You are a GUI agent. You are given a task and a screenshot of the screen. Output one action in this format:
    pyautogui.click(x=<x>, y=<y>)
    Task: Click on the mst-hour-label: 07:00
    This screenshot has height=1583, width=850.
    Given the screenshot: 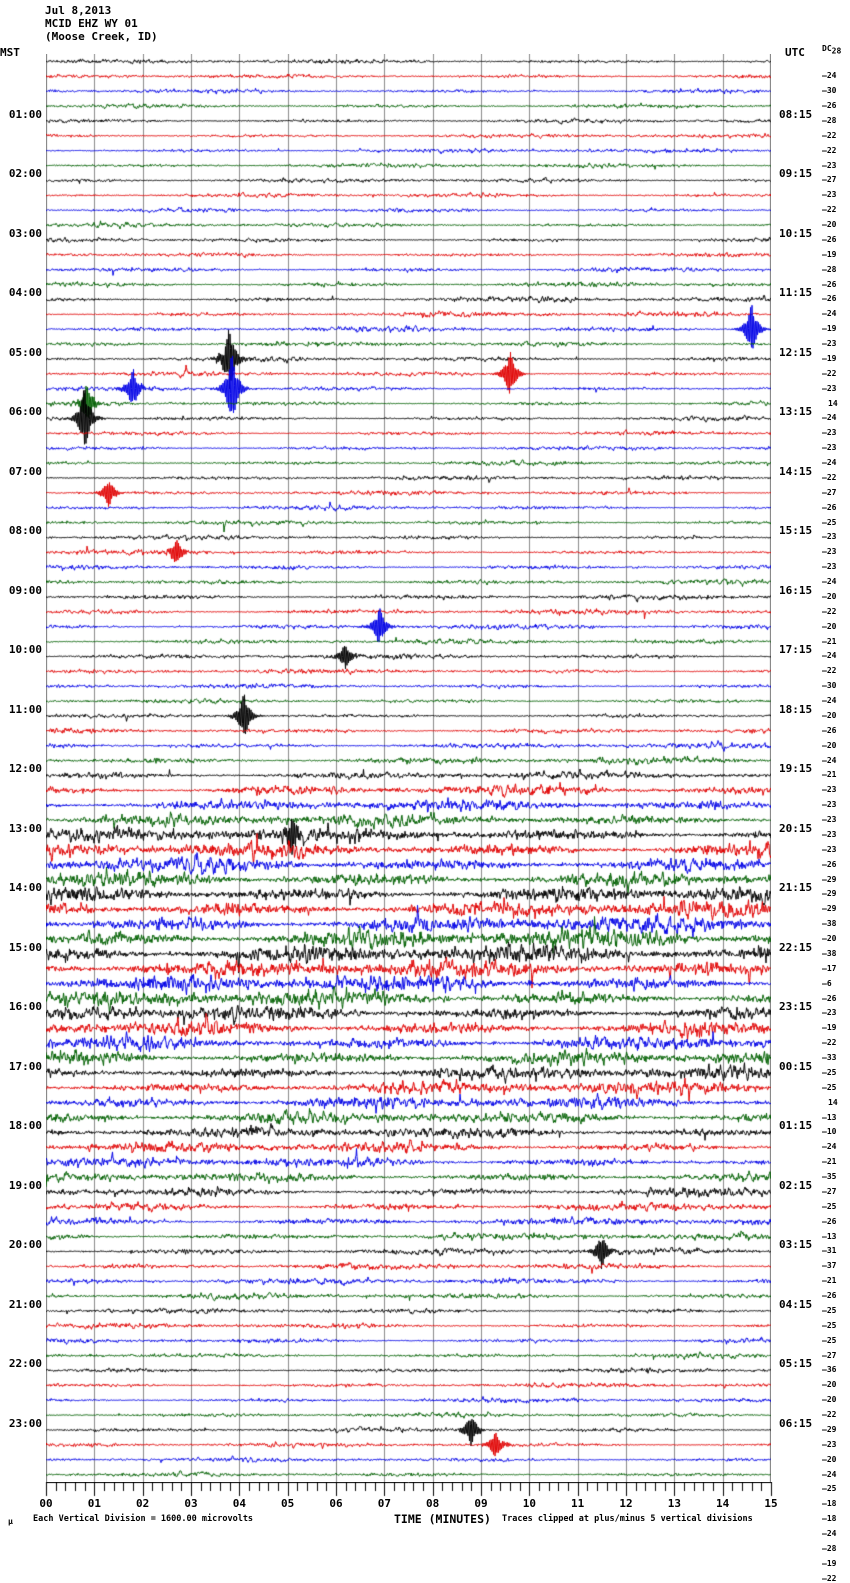 What is the action you would take?
    pyautogui.click(x=25, y=471)
    